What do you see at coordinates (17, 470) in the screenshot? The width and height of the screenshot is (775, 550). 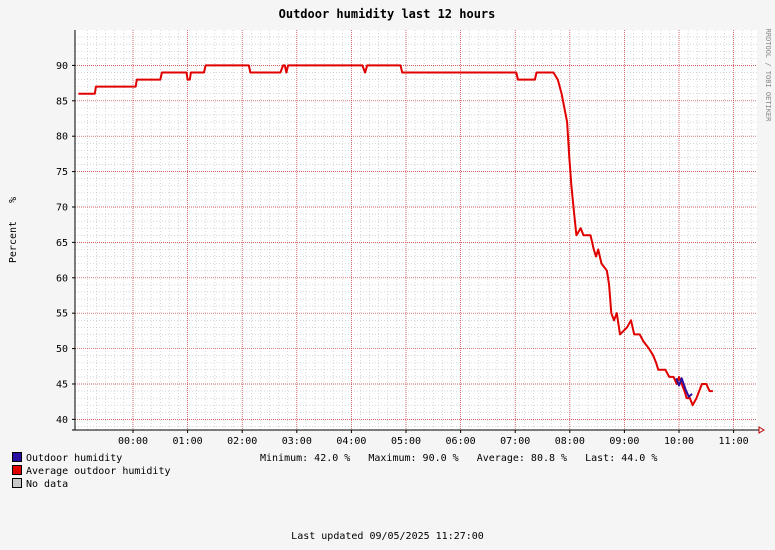 I see `legend-swatch-average-humidity` at bounding box center [17, 470].